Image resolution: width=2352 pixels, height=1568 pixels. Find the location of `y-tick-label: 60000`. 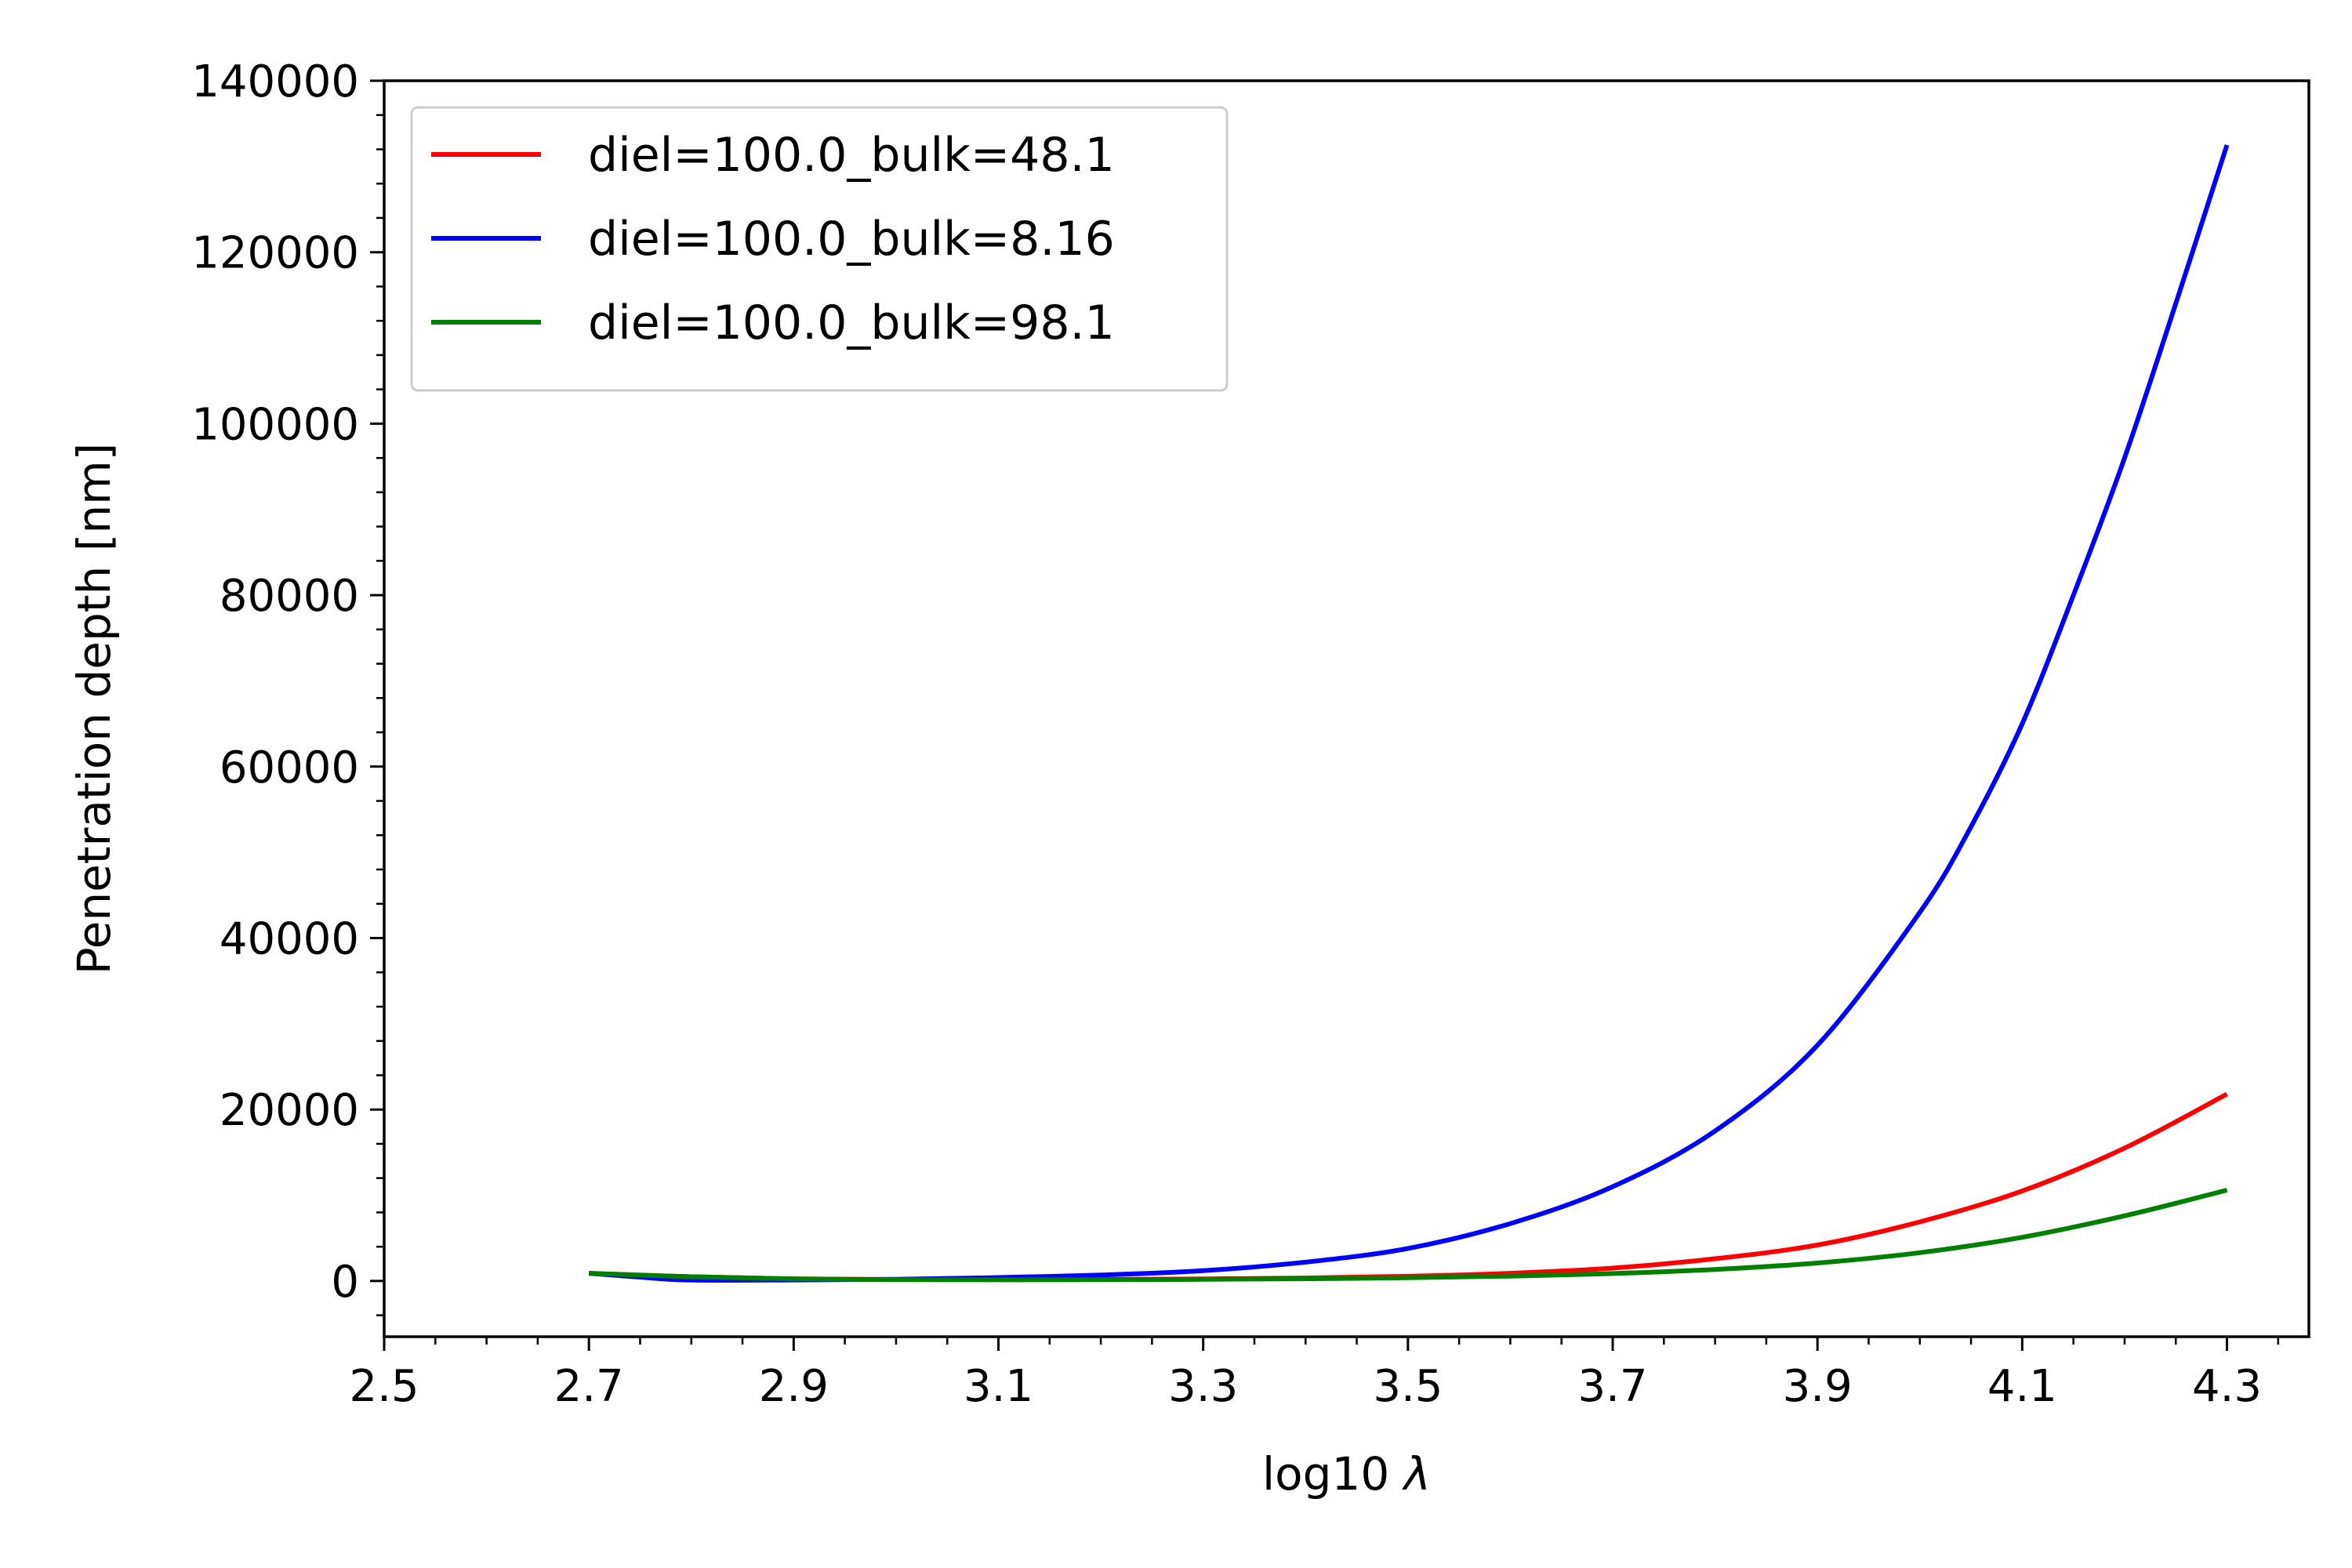

y-tick-label: 60000 is located at coordinates (289, 767).